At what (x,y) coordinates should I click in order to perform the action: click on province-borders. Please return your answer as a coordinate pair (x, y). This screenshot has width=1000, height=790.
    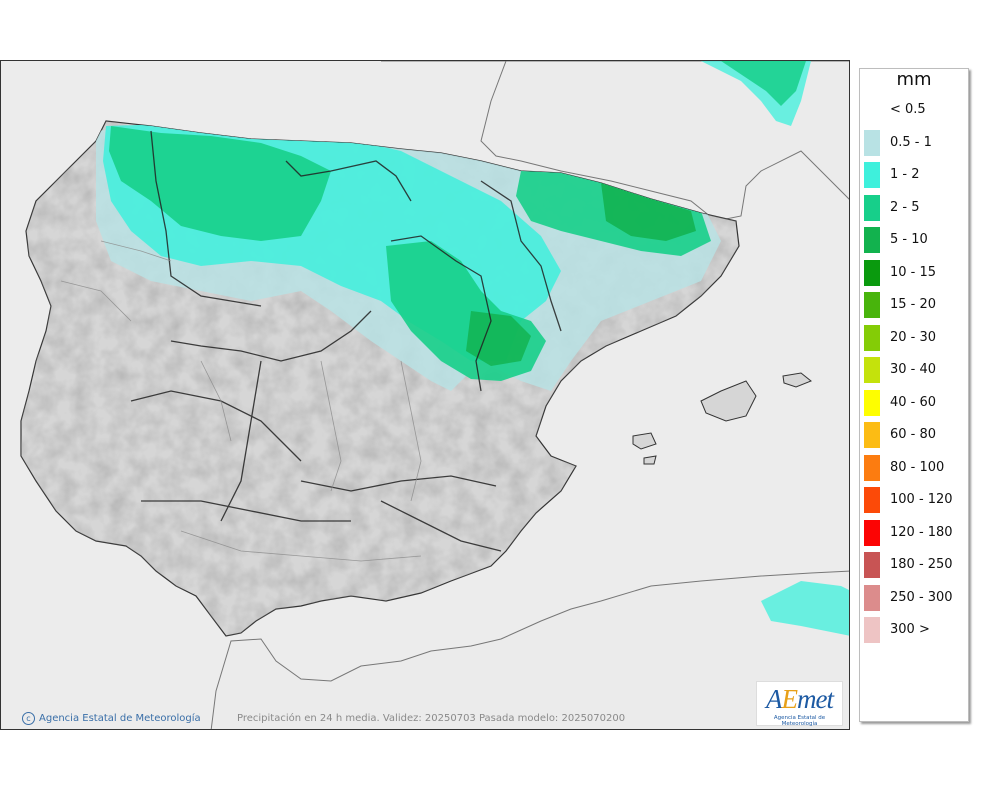
    Looking at the image, I should click on (241, 401).